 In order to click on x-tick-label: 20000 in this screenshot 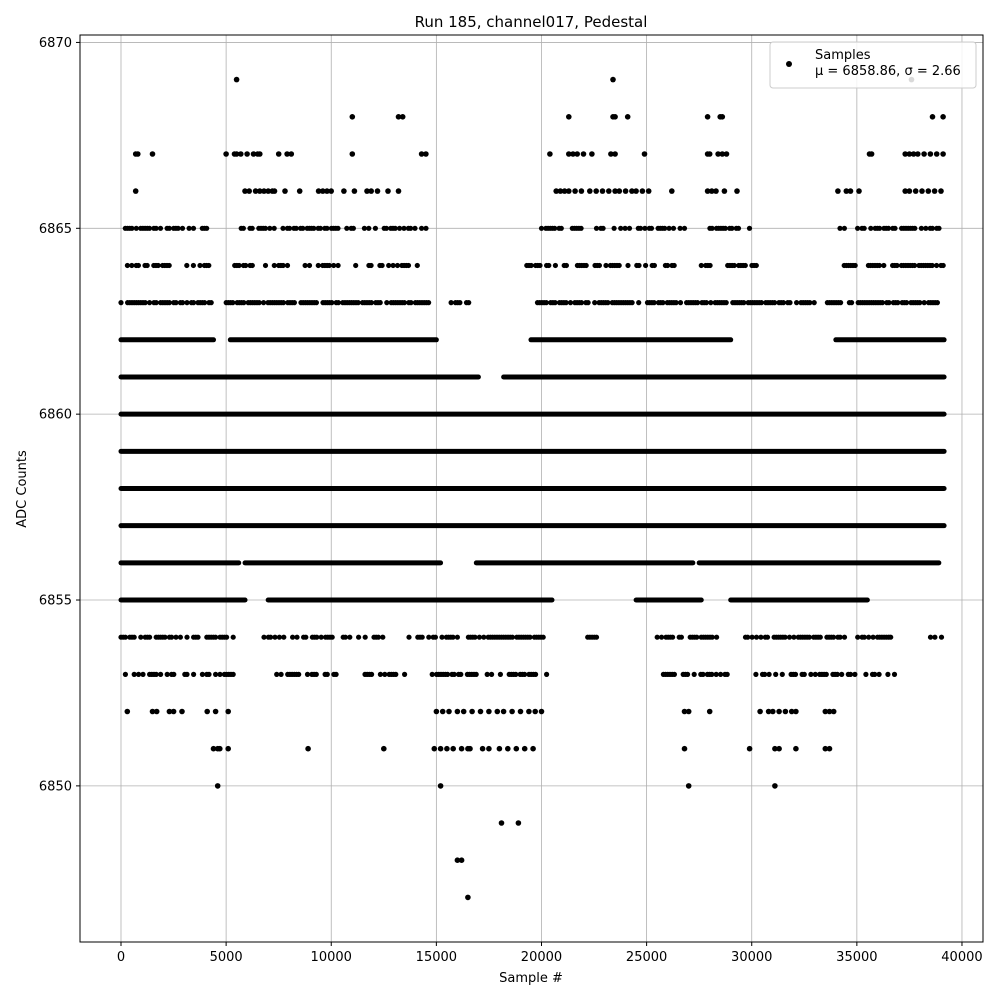, I will do `click(541, 957)`.